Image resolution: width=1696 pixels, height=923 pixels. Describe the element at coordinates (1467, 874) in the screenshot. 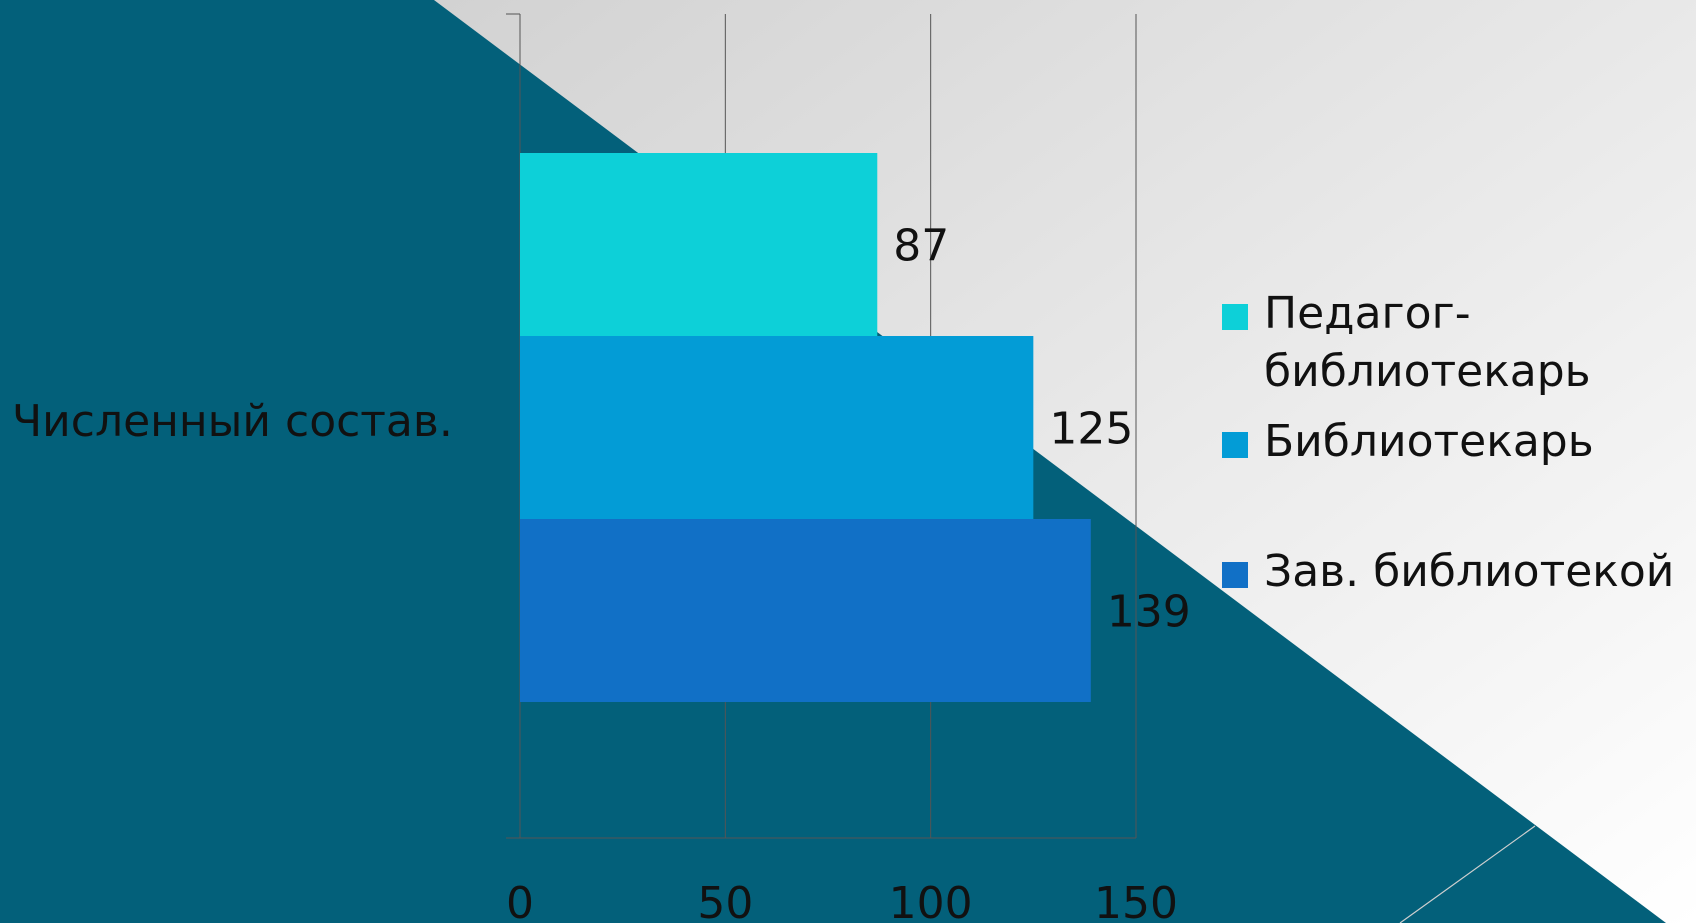

I see `decorative-line` at that location.